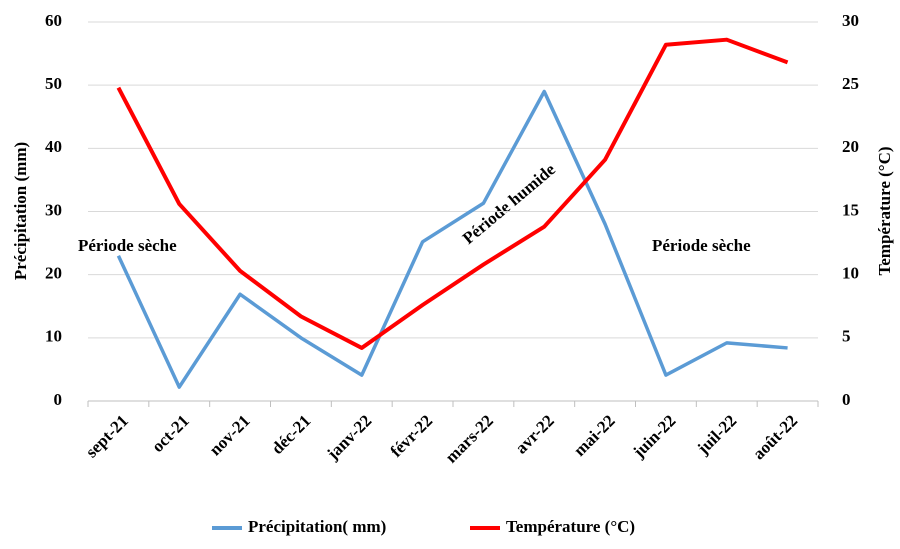 This screenshot has width=900, height=549. I want to click on annotation: Période humide, so click(509, 203).